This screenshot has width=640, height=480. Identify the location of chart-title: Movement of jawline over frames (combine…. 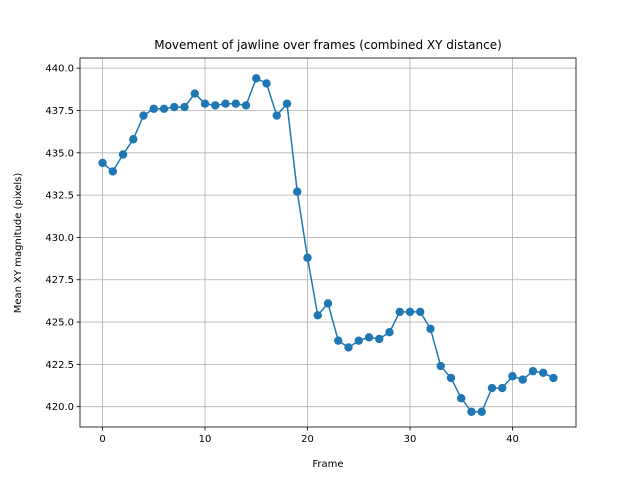
(328, 45).